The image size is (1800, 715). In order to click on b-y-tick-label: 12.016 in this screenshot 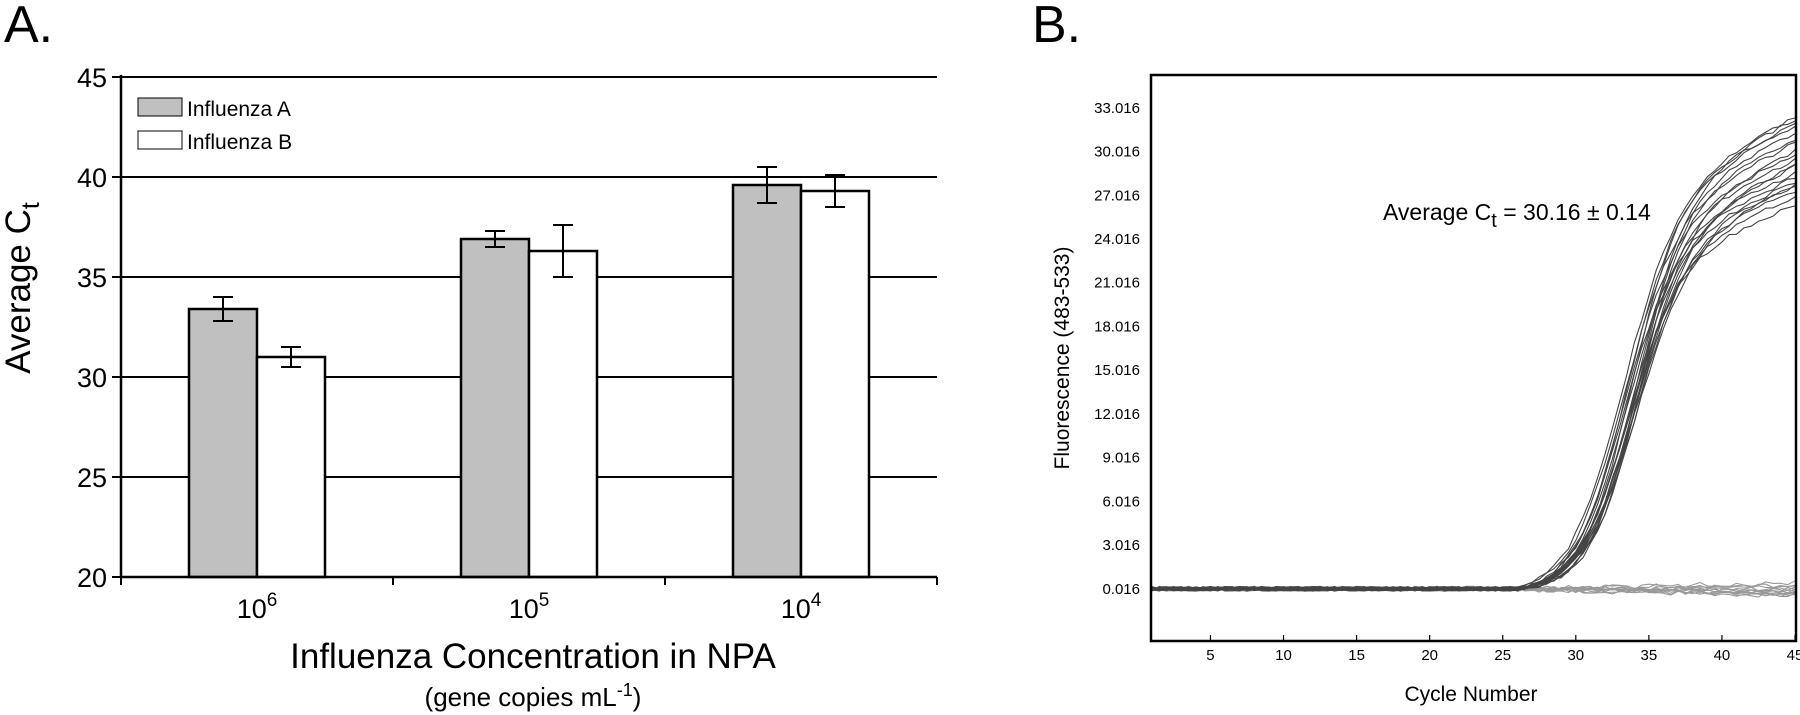, I will do `click(1117, 414)`.